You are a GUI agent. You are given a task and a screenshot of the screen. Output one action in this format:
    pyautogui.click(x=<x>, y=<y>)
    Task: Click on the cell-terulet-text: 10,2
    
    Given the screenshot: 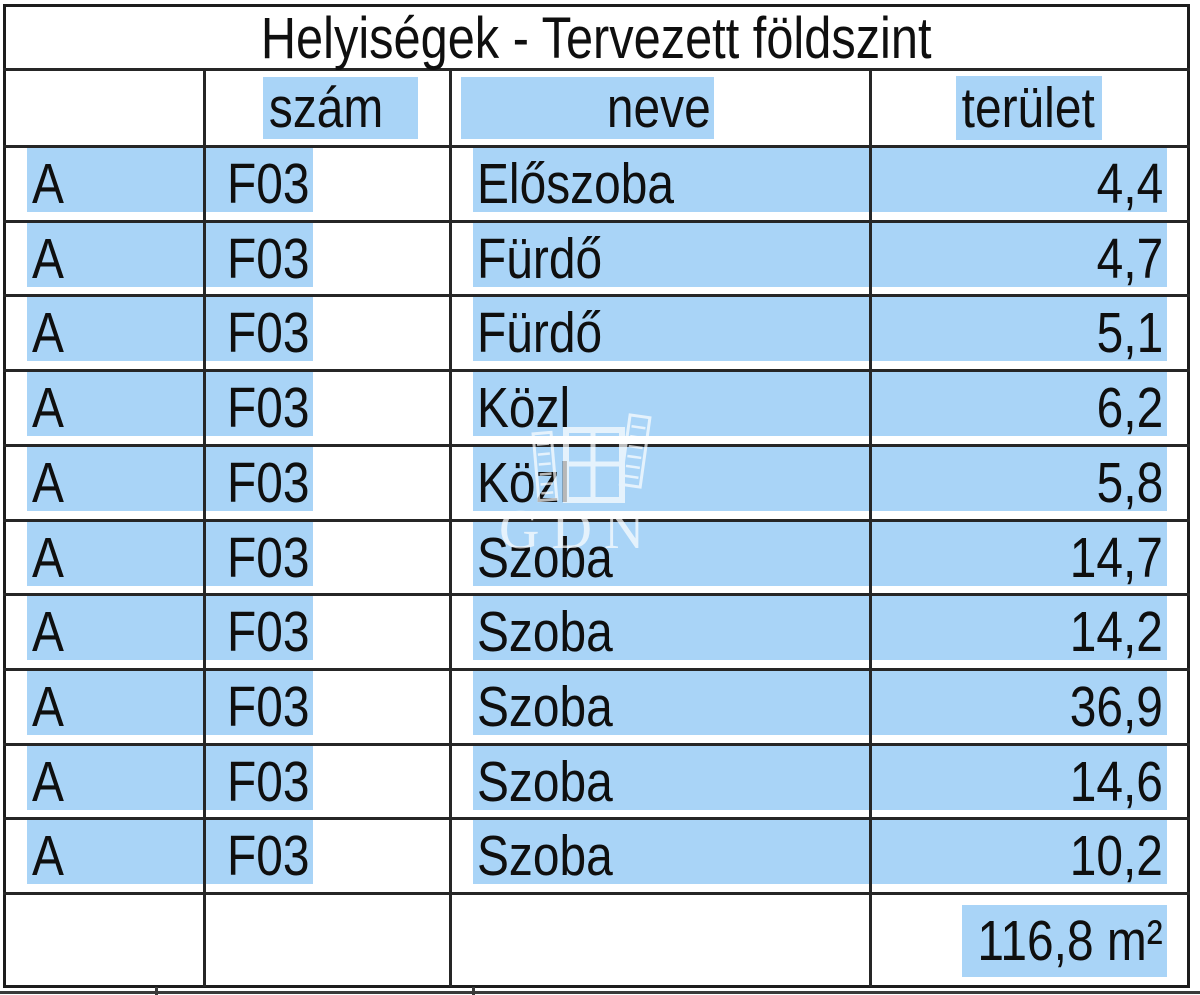 What is the action you would take?
    pyautogui.click(x=1116, y=856)
    